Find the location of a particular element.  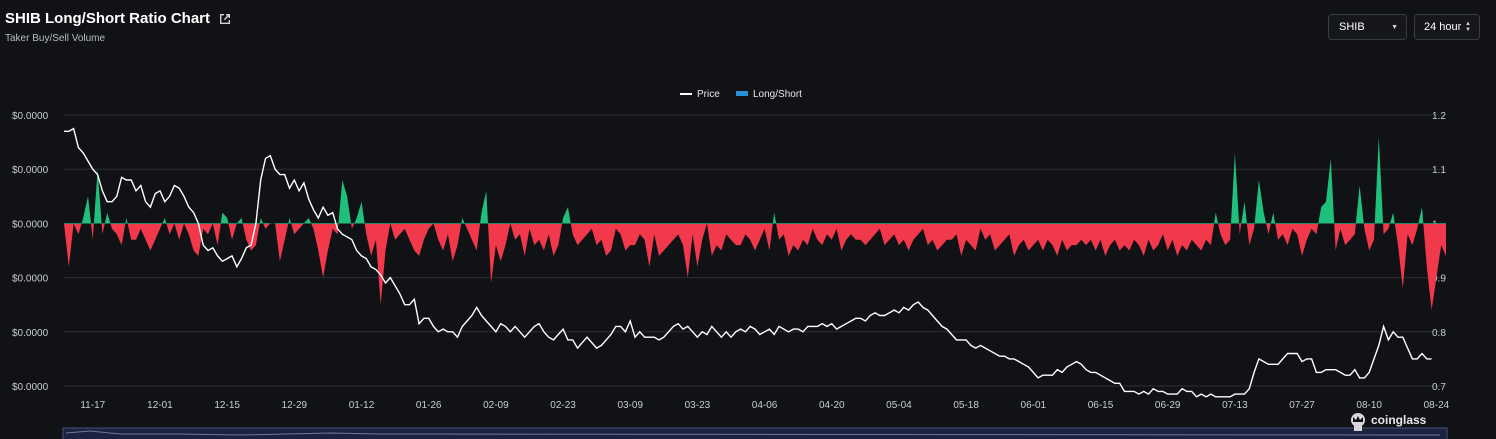

x-axis-tick: 12-01 is located at coordinates (160, 405).